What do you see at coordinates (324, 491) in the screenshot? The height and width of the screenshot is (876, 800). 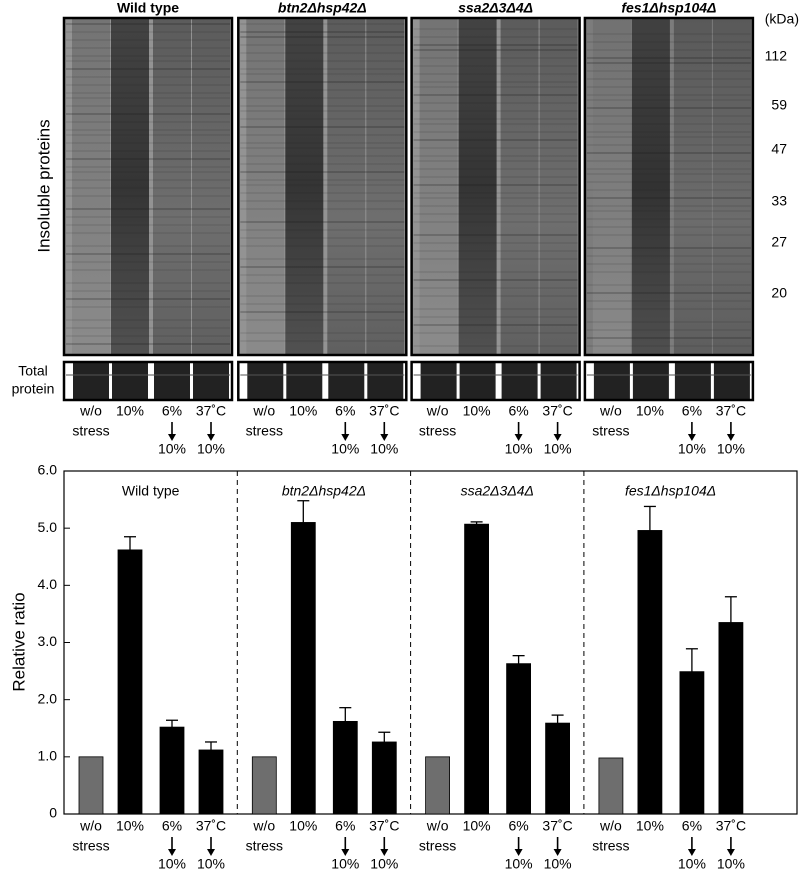 I see `group-label: btn2Δhsp42Δ` at bounding box center [324, 491].